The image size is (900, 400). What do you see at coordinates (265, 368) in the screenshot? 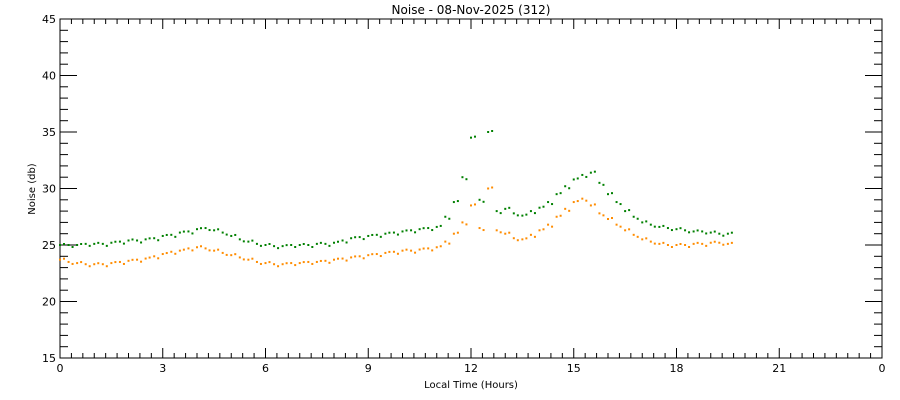
I see `x-tick-label: 6` at bounding box center [265, 368].